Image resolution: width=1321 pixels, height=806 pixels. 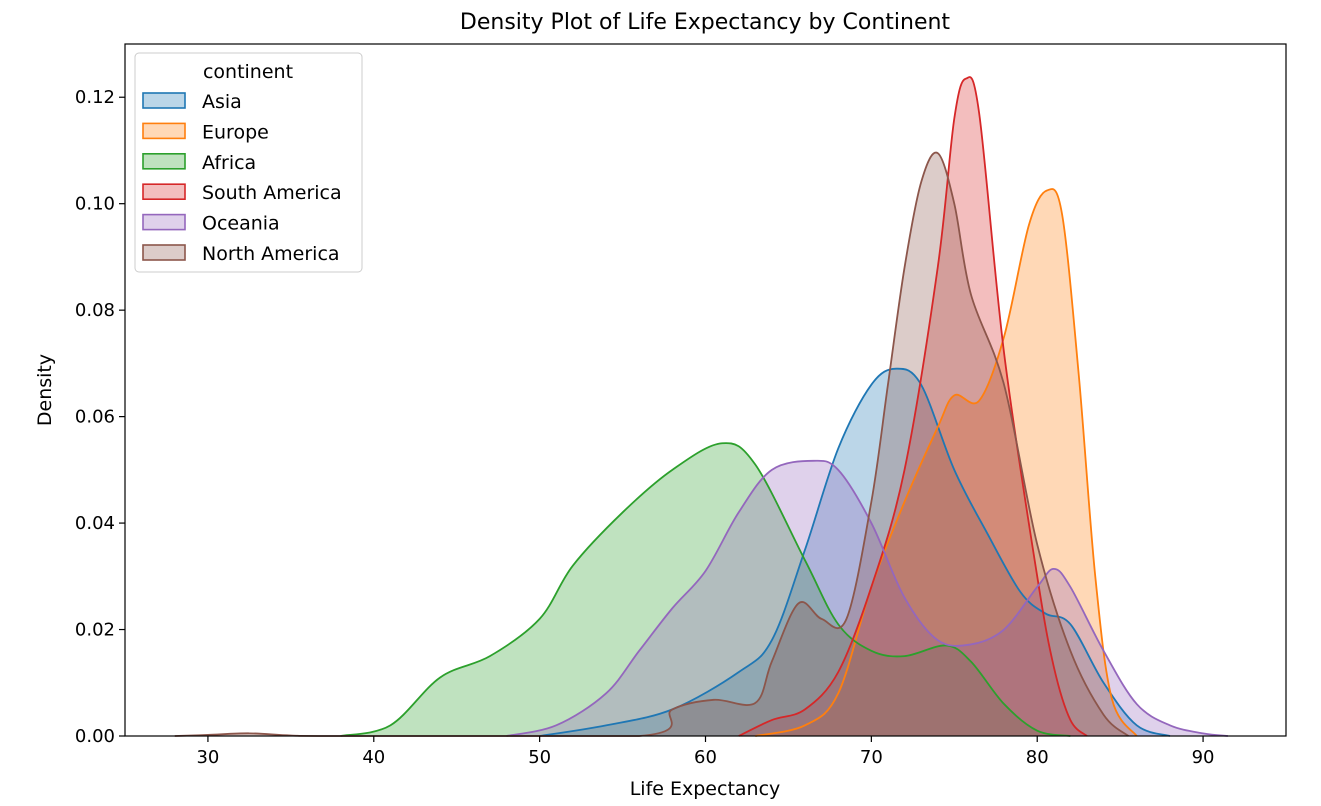 I want to click on legend-swatch-asia, so click(x=164, y=100).